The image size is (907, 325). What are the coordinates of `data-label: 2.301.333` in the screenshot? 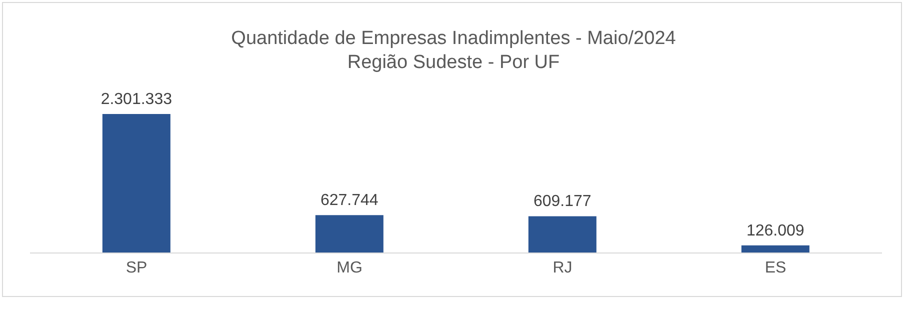 It's located at (136, 99).